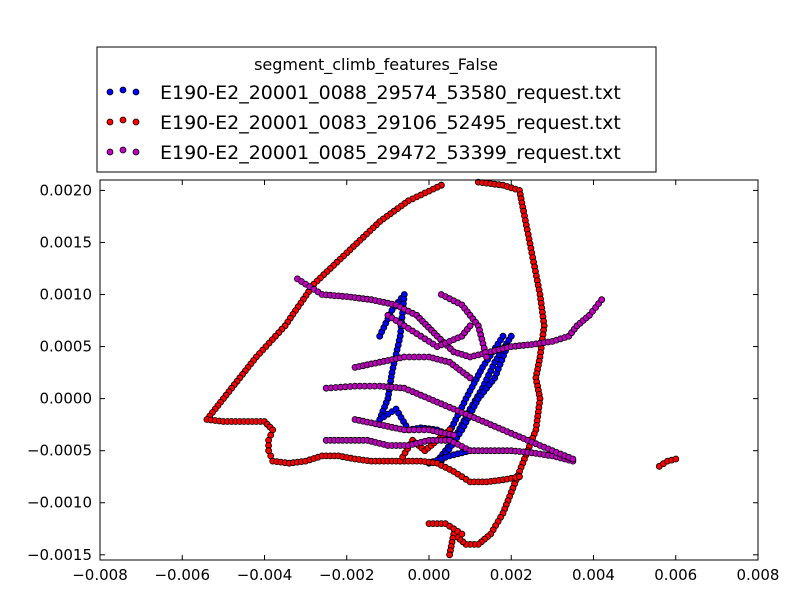 This screenshot has height=600, width=800. I want to click on x-tick-label: −0.008, so click(100, 575).